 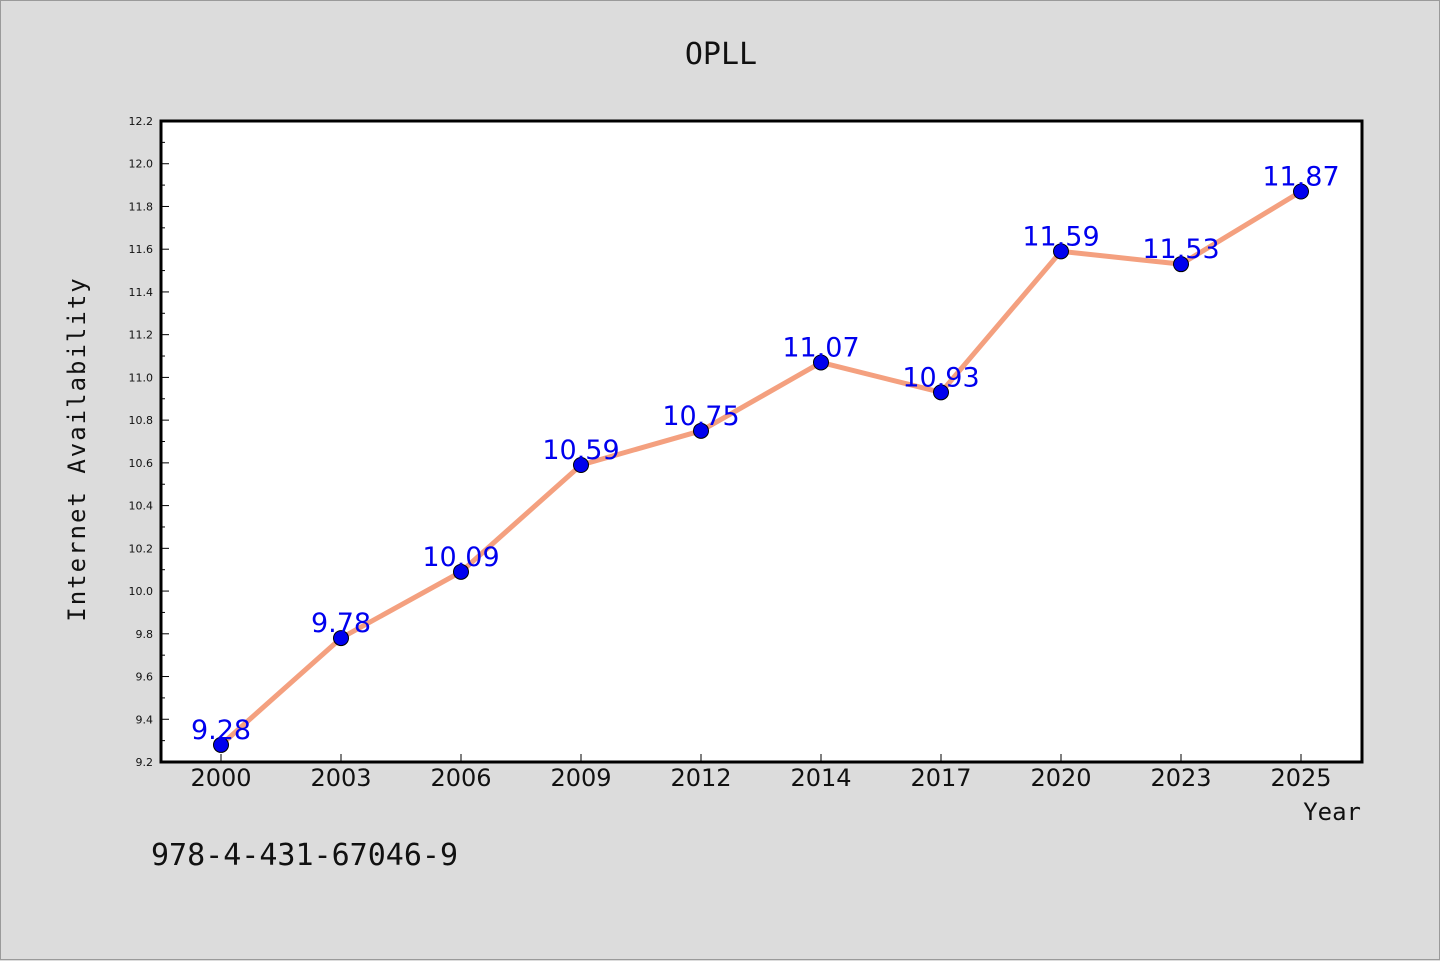 I want to click on x-tick-label: 2014, so click(x=820, y=778).